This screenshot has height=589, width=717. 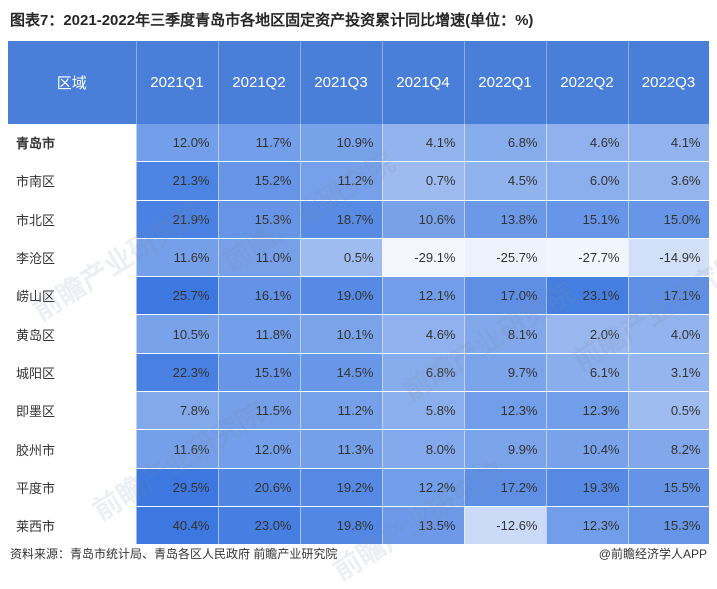 I want to click on value-cell: 18.7%, so click(x=341, y=219).